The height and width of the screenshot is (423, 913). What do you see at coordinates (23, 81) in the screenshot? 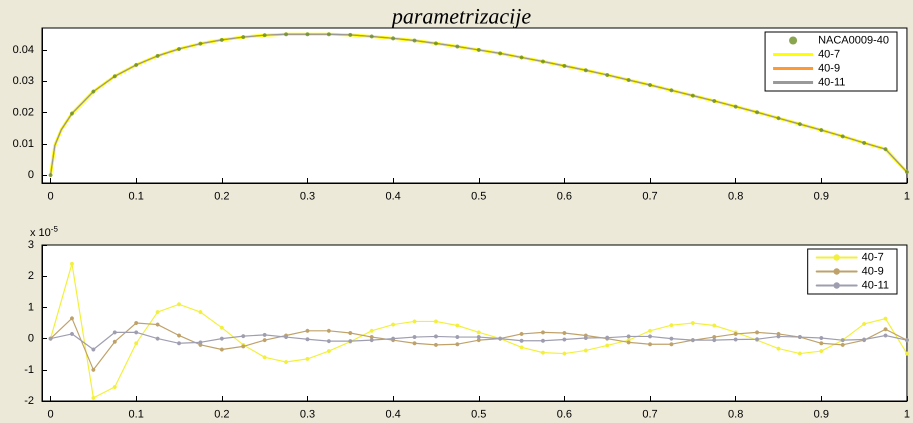
I see `y-tick-label: 0.03` at bounding box center [23, 81].